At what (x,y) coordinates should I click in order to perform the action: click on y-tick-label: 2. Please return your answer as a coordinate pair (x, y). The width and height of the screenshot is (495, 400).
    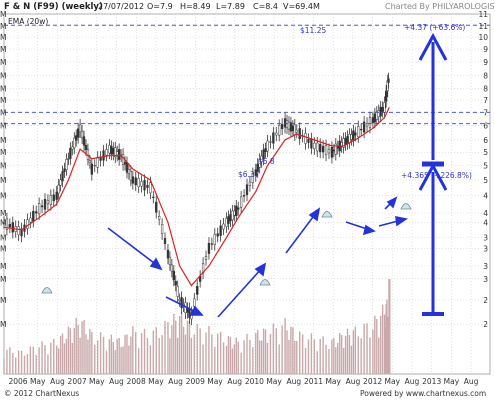
    Looking at the image, I should click on (485, 300).